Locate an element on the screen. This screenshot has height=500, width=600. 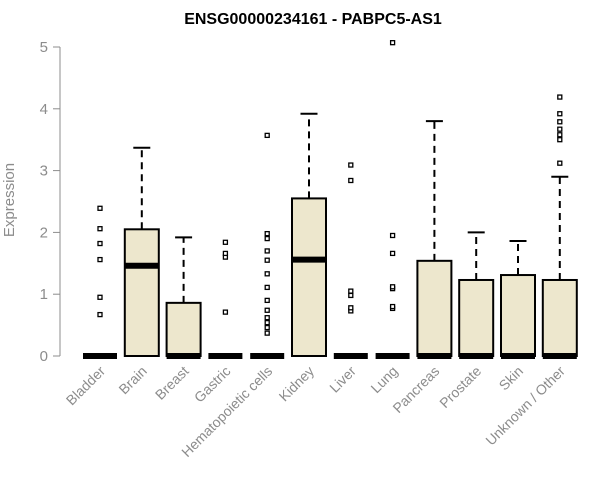
x-tick-label: Kidney is located at coordinates (297, 384).